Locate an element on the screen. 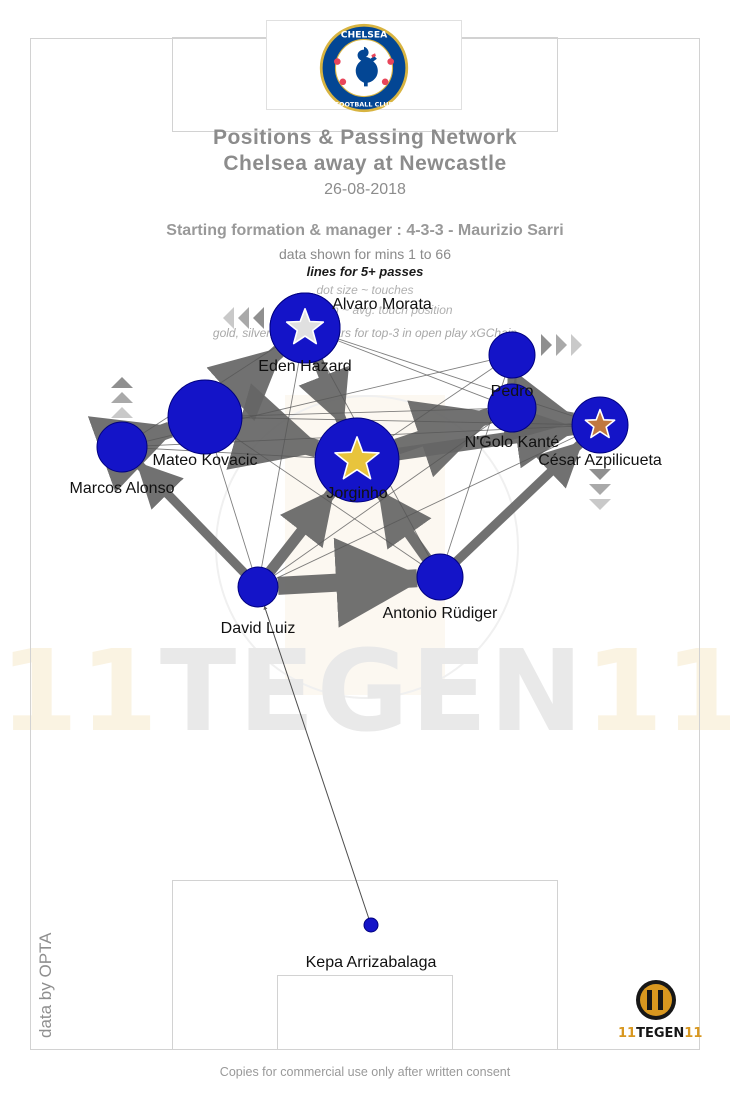  player-label: Antonio Rüdiger is located at coordinates (440, 613).